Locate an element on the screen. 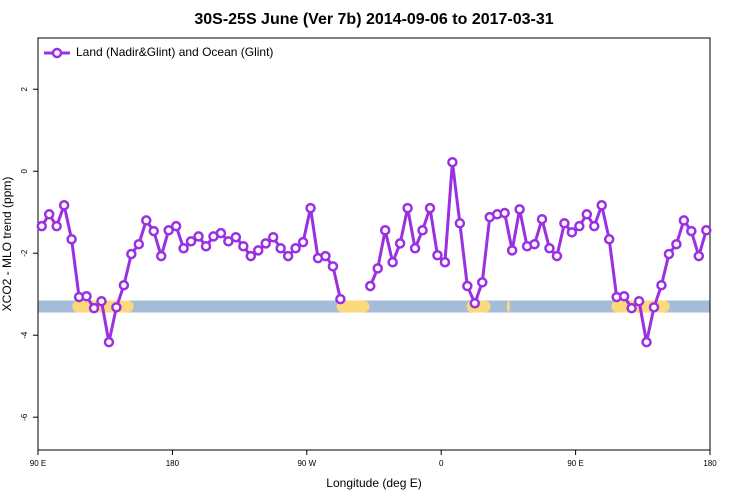 This screenshot has width=750, height=500. x-tick-label: 0 is located at coordinates (441, 463).